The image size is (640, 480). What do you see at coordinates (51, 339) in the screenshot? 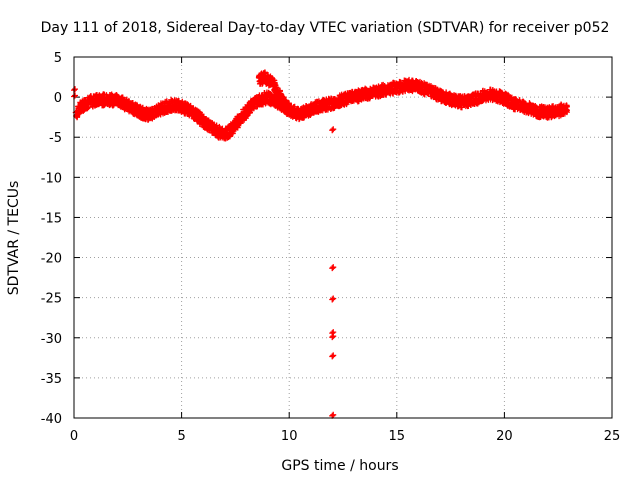
I see `y-tick-label: -30` at bounding box center [51, 339].